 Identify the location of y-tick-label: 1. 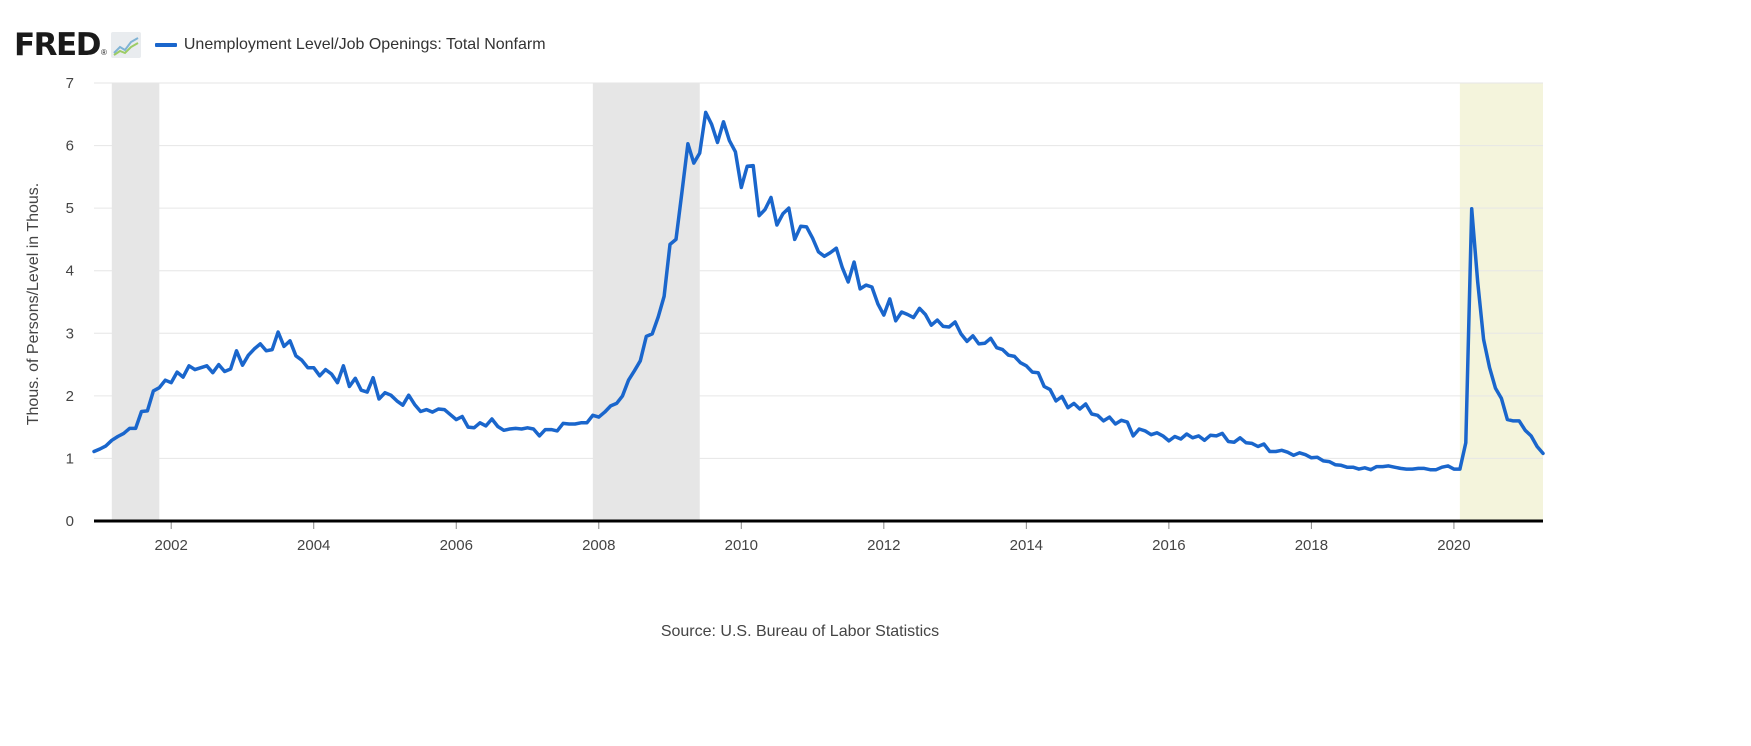
(70, 458).